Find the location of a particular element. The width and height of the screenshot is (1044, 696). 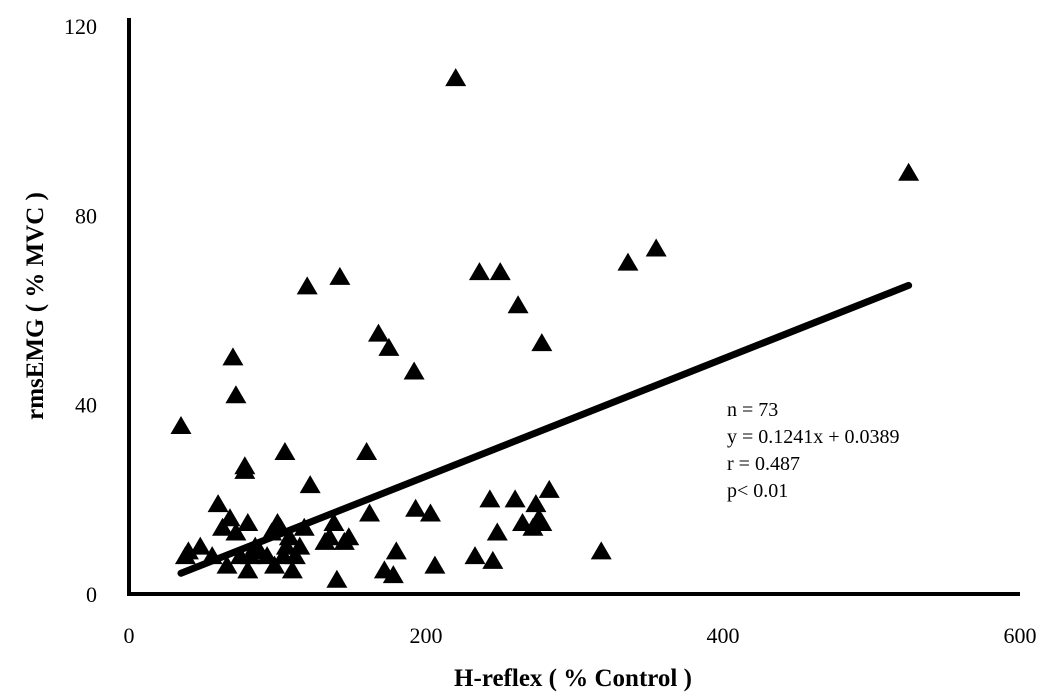

annotation-equation: y = 0.1241x + 0.0389 is located at coordinates (813, 437).